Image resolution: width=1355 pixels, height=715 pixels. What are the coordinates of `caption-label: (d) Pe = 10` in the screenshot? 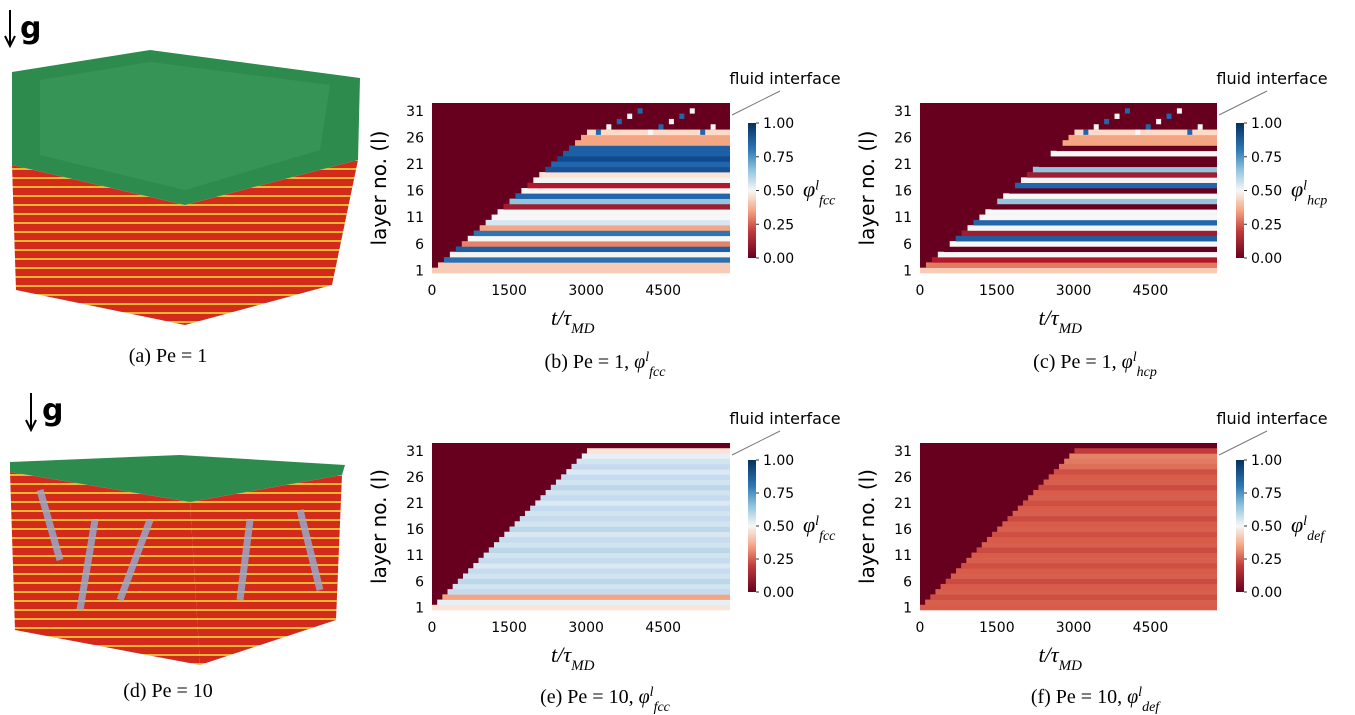 It's located at (168, 691).